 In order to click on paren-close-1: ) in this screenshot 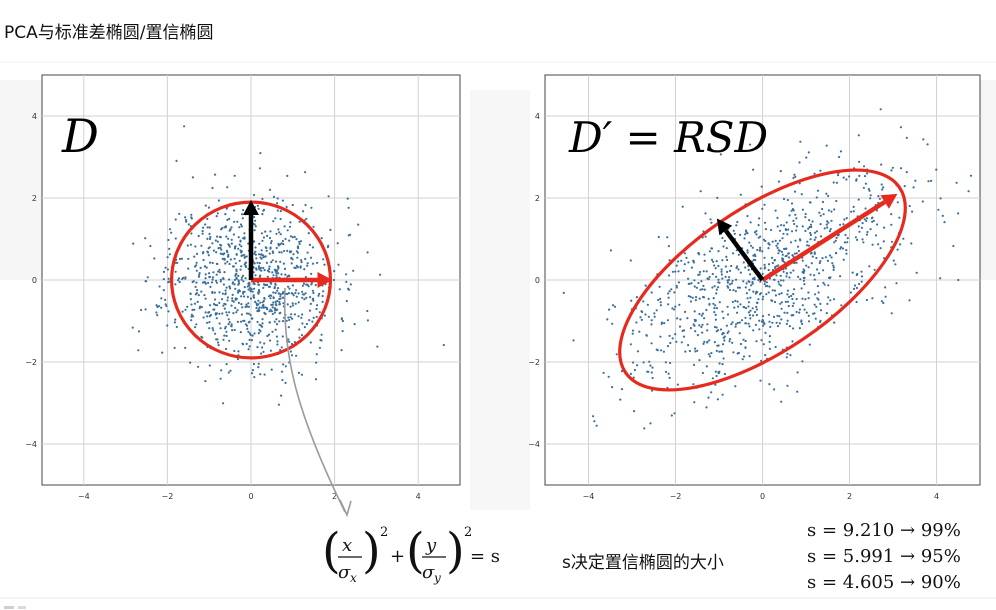, I will do `click(371, 551)`.